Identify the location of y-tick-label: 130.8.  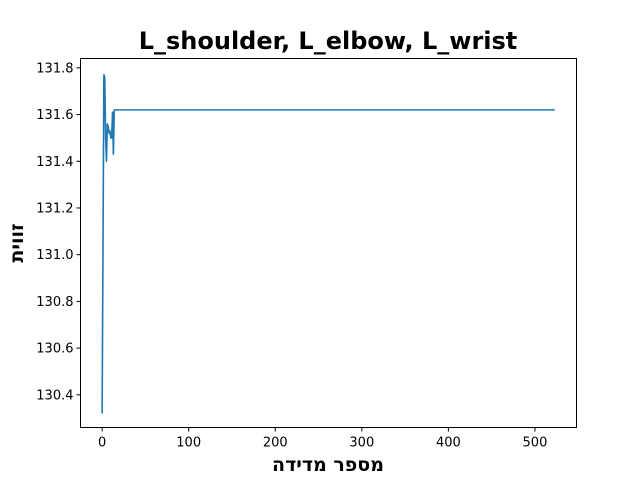
(54, 302).